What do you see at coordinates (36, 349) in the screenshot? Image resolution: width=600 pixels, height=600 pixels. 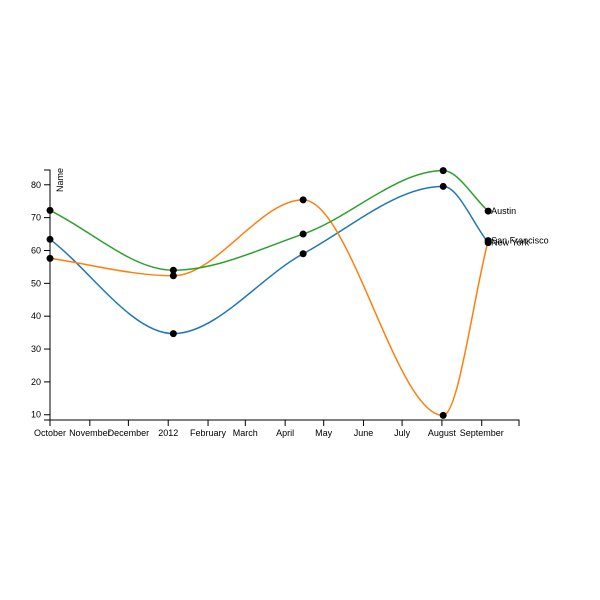 I see `y-tick-label: 30` at bounding box center [36, 349].